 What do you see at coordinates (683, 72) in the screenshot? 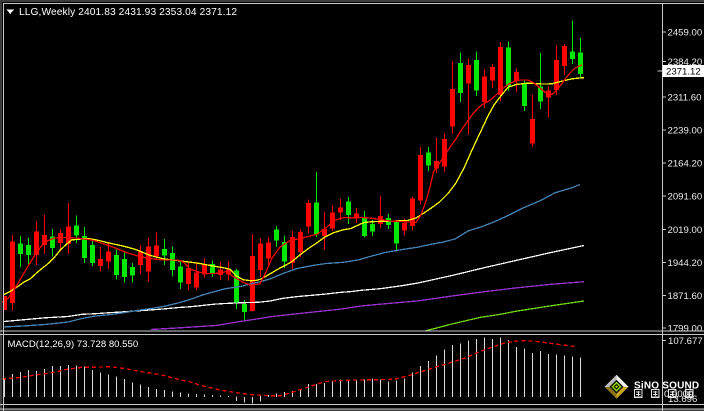
I see `svg-text: 2371.12` at bounding box center [683, 72].